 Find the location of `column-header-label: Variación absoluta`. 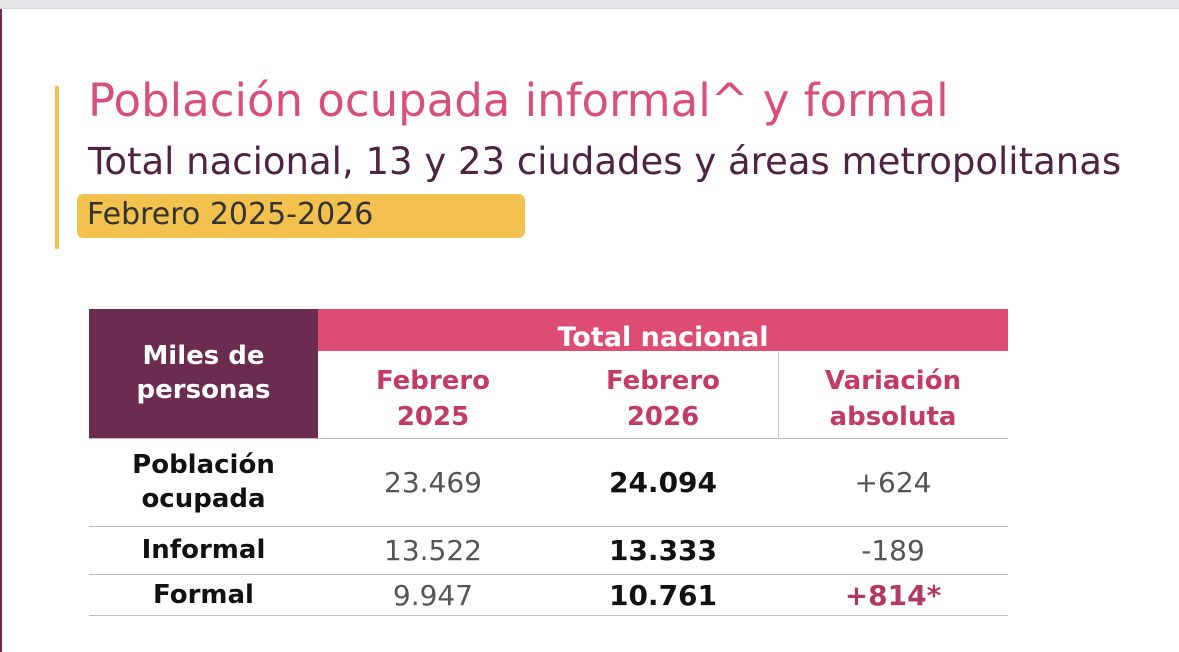

column-header-label: Variación absoluta is located at coordinates (893, 398).